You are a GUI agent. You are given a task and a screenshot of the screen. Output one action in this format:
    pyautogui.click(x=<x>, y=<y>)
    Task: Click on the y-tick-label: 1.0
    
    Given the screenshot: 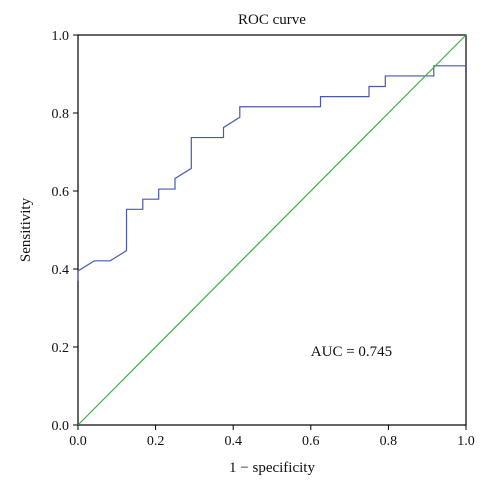 What is the action you would take?
    pyautogui.click(x=61, y=36)
    